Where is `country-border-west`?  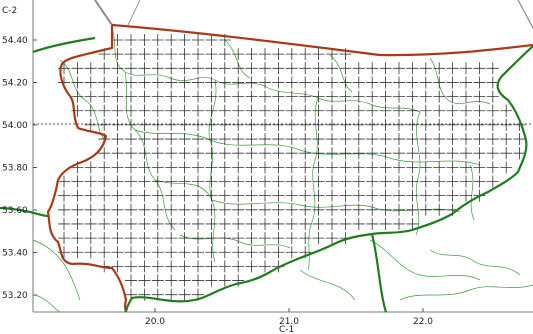
country-border-west is located at coordinates (24, 212).